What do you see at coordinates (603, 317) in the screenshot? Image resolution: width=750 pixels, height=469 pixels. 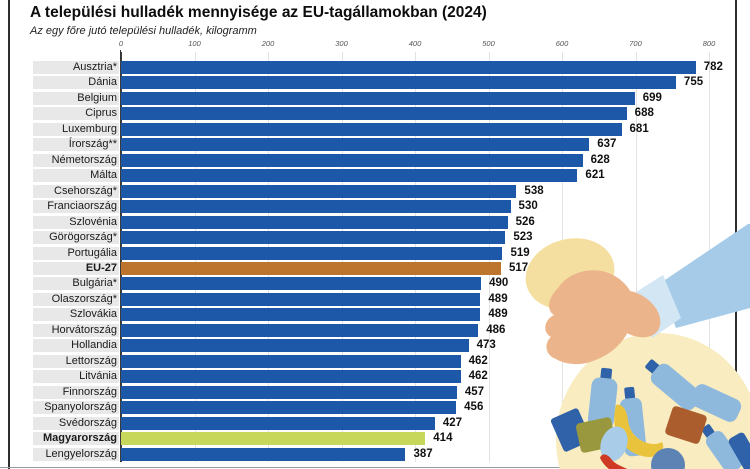 I see `fist` at bounding box center [603, 317].